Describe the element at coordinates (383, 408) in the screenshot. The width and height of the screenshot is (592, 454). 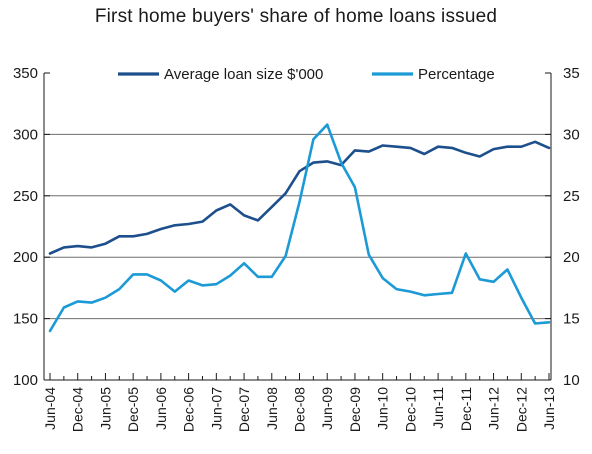
I see `x-tick-label: Jun-10` at that location.